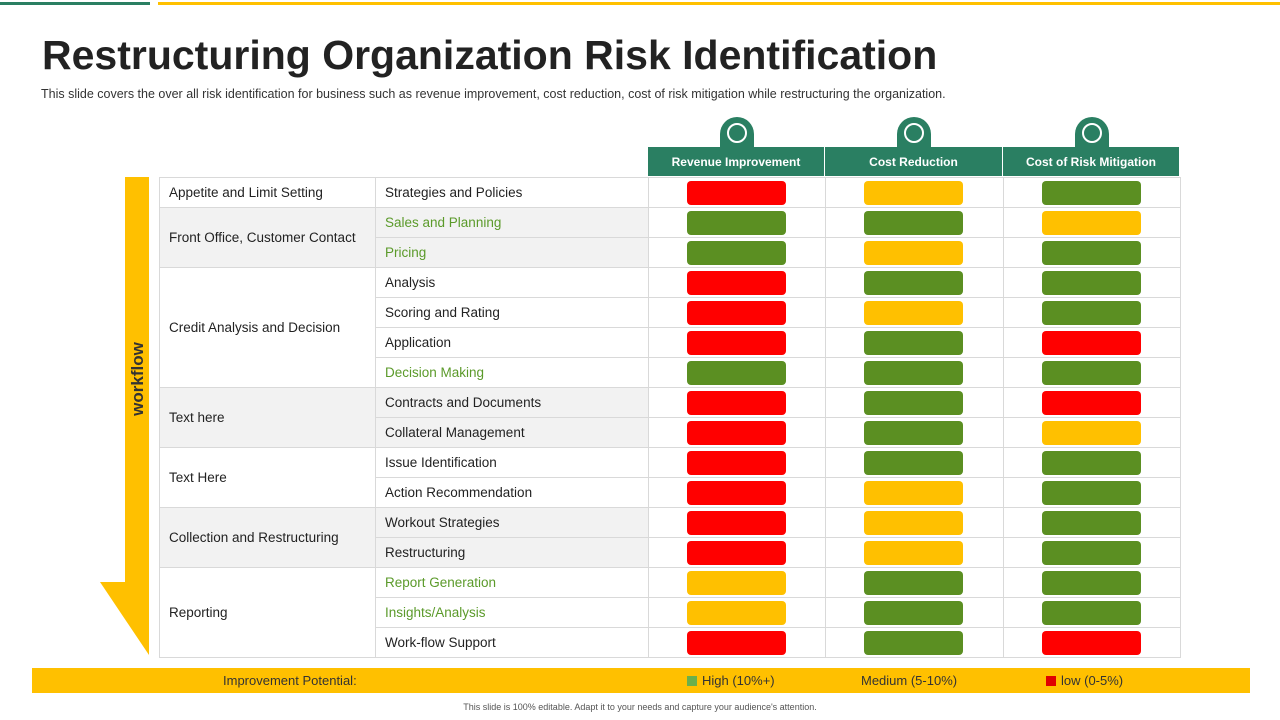 The width and height of the screenshot is (1280, 720). I want to click on item-label: Workout Strategies, so click(512, 522).